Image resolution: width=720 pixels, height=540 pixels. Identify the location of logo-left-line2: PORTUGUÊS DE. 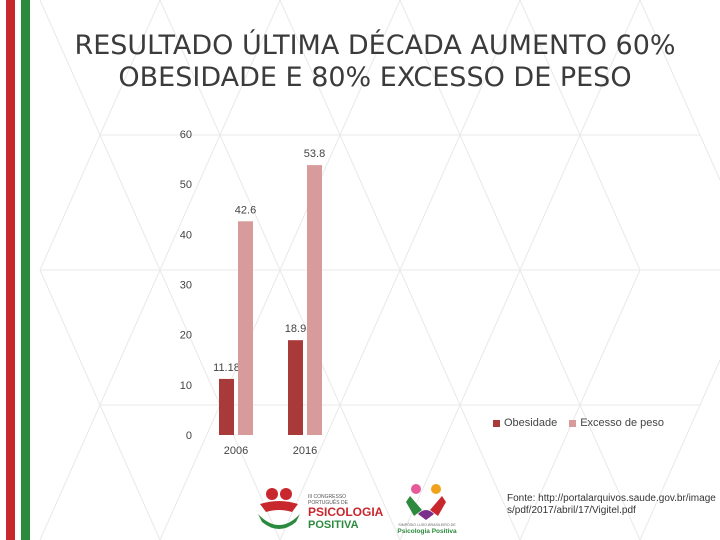
(328, 502).